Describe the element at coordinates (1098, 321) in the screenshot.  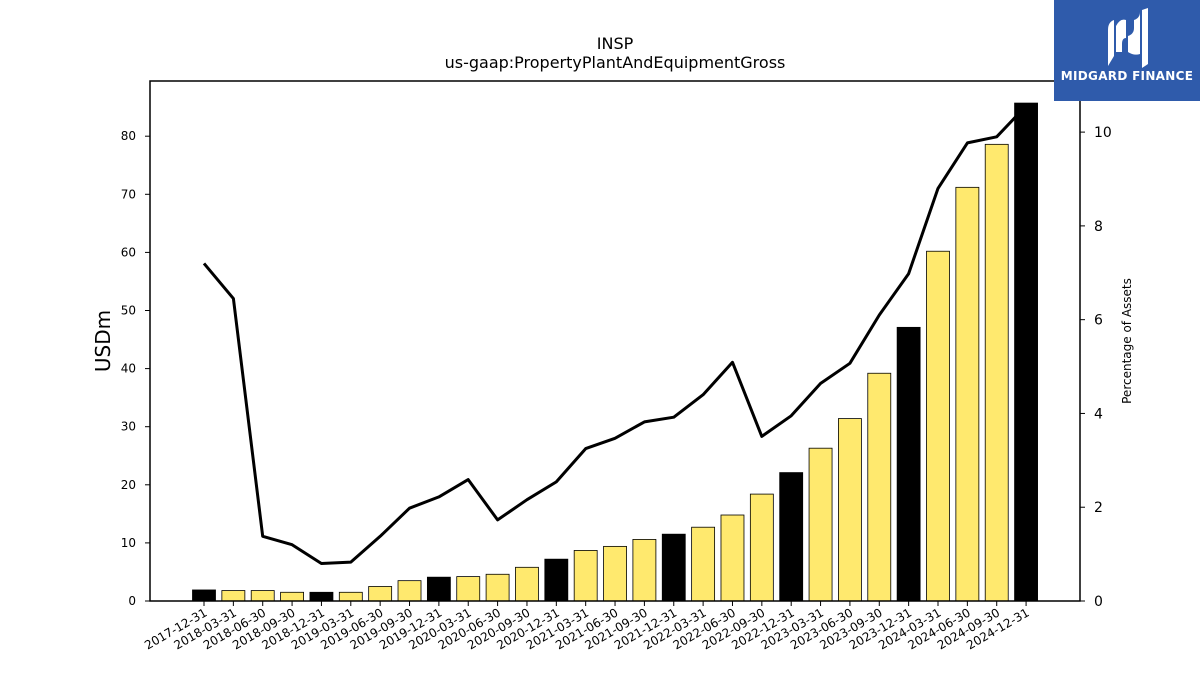
I see `y2-tick-label: 6` at that location.